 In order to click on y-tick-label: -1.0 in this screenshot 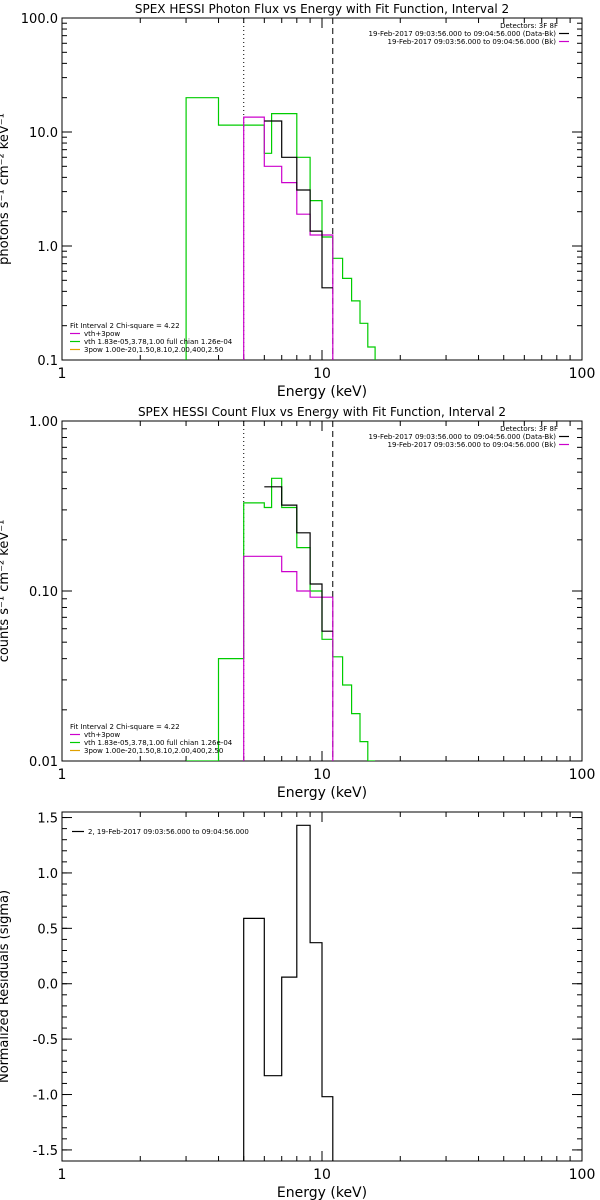, I will do `click(45, 1096)`.